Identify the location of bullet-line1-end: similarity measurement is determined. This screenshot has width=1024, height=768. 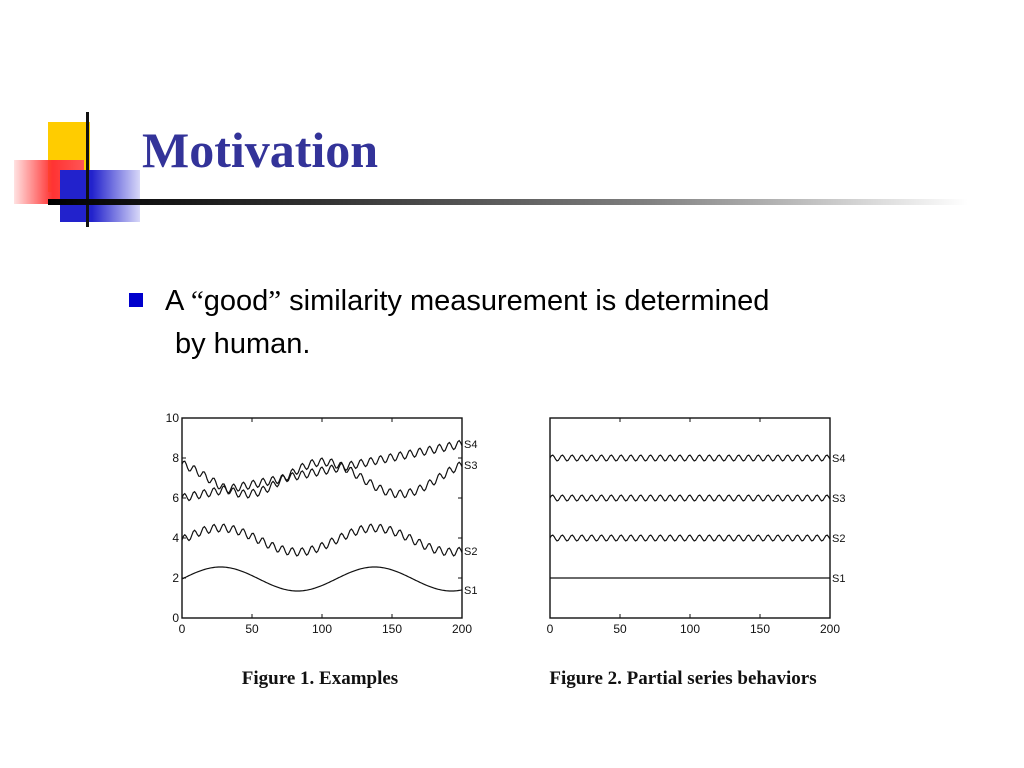
(525, 301).